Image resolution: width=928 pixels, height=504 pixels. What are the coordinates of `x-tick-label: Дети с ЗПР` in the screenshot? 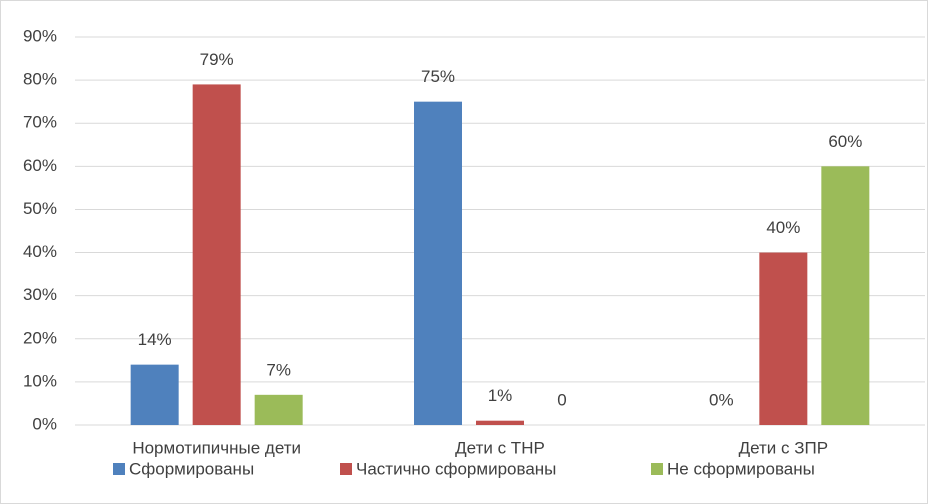 It's located at (783, 447).